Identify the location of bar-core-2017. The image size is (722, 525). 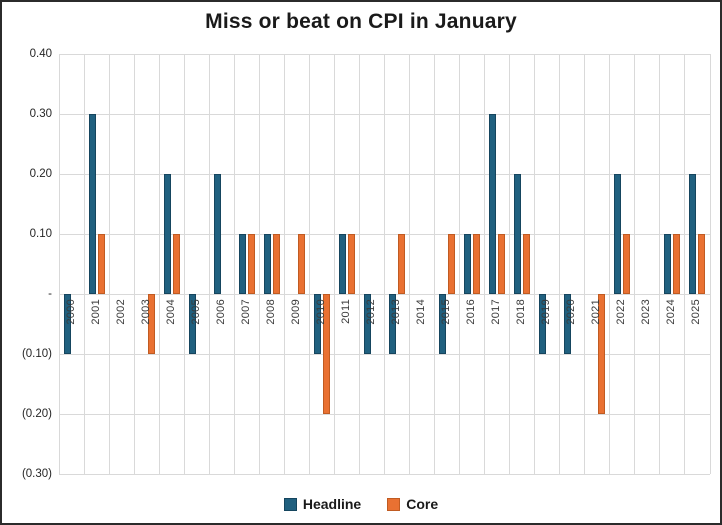
(502, 264).